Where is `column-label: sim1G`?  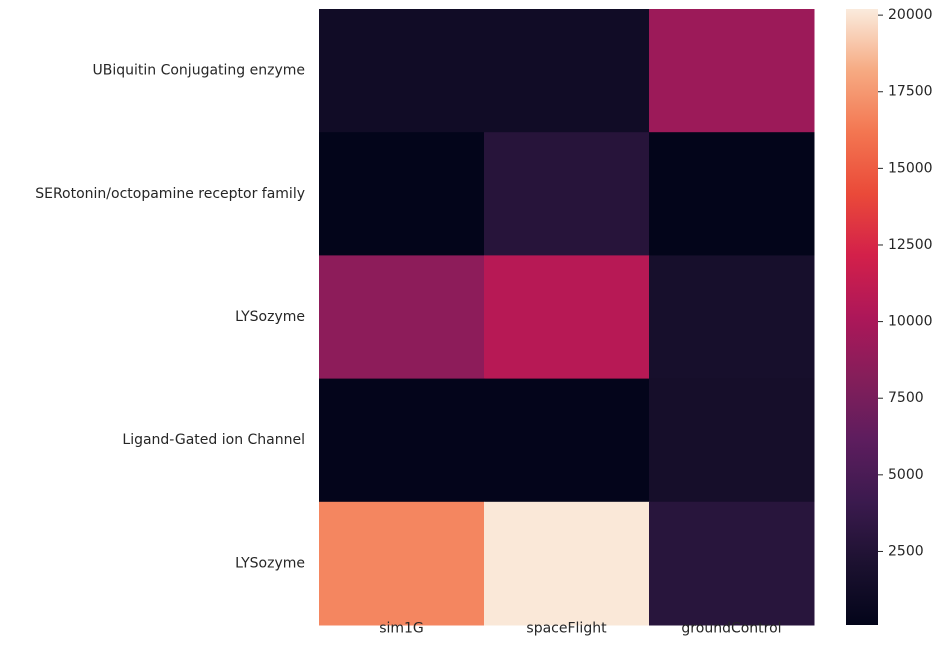 column-label: sim1G is located at coordinates (401, 629).